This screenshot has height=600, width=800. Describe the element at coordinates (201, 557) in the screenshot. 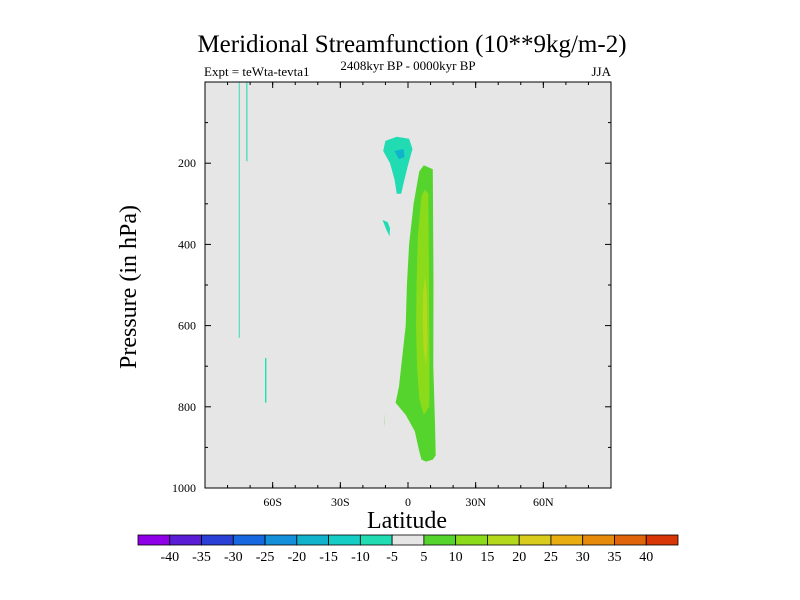

I see `colorbar-label: -35` at that location.